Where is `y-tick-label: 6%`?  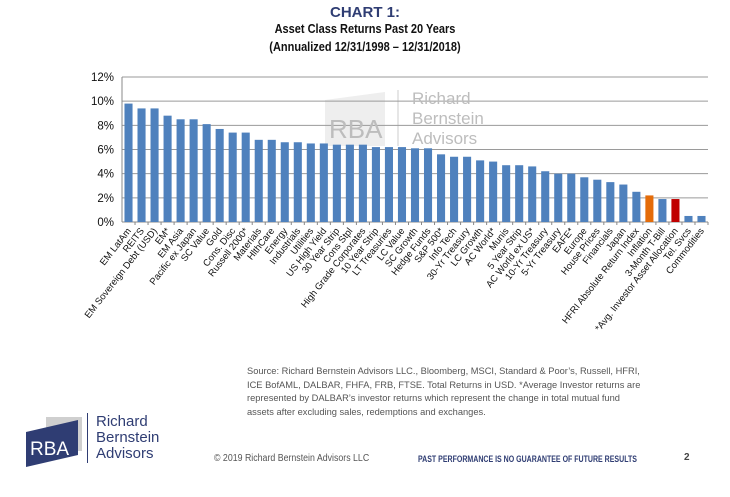 y-tick-label: 6% is located at coordinates (105, 151).